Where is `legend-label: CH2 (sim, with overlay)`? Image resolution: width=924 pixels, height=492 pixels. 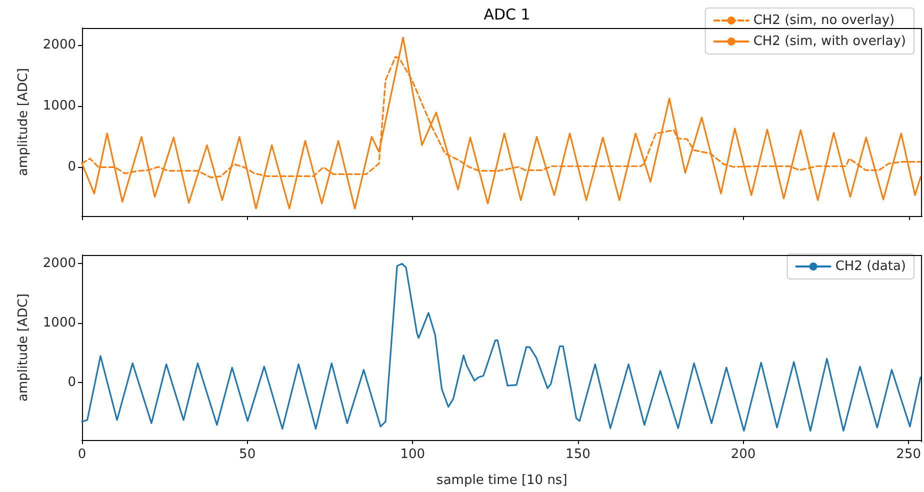
legend-label: CH2 (sim, with overlay) is located at coordinates (829, 41).